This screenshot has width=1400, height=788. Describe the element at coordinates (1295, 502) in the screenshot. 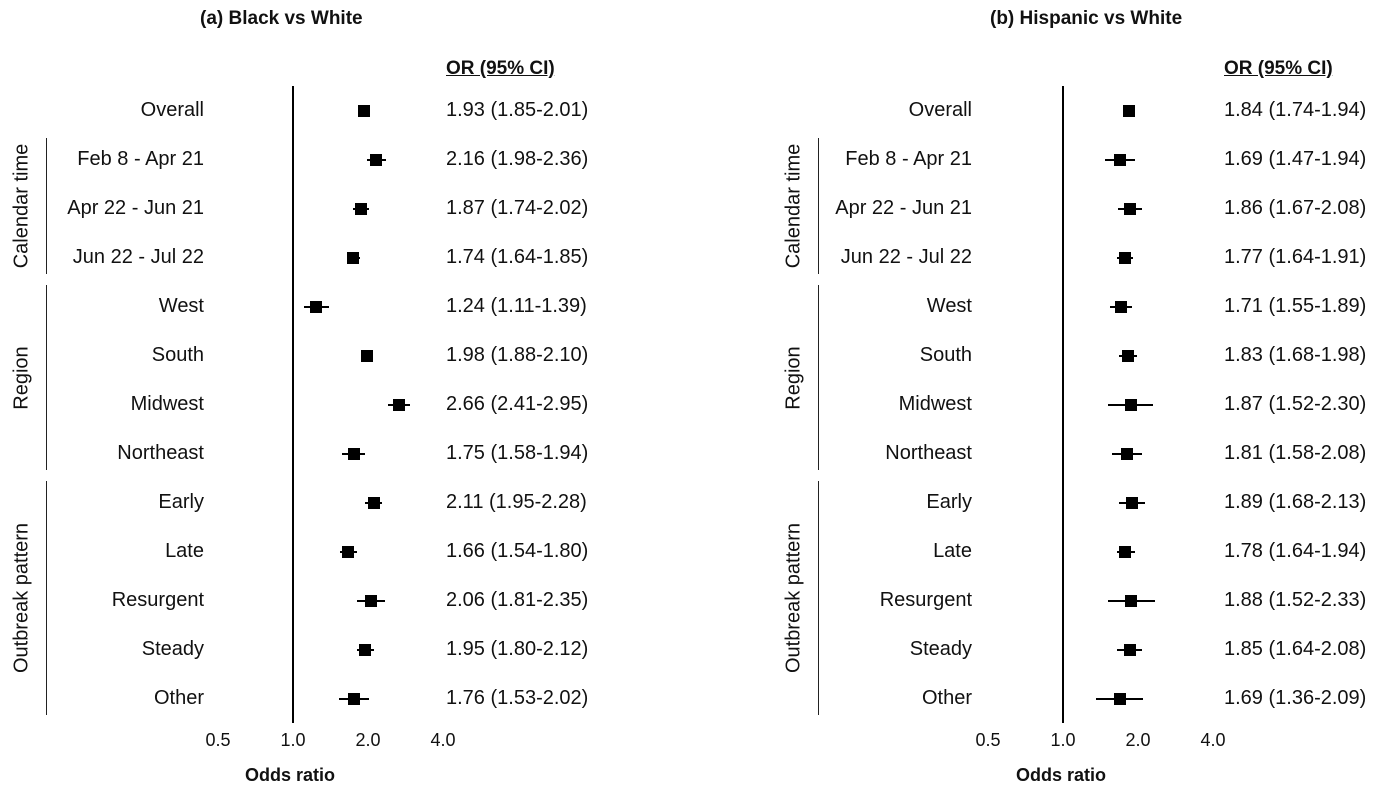

I see `or-value-text: 1.89 (1.68-2.13)` at that location.